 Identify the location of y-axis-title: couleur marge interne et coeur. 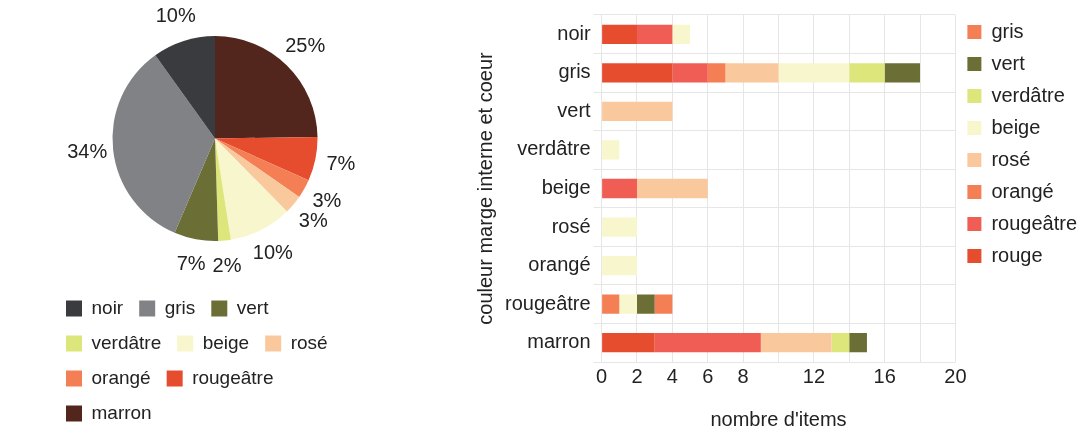
(484, 188).